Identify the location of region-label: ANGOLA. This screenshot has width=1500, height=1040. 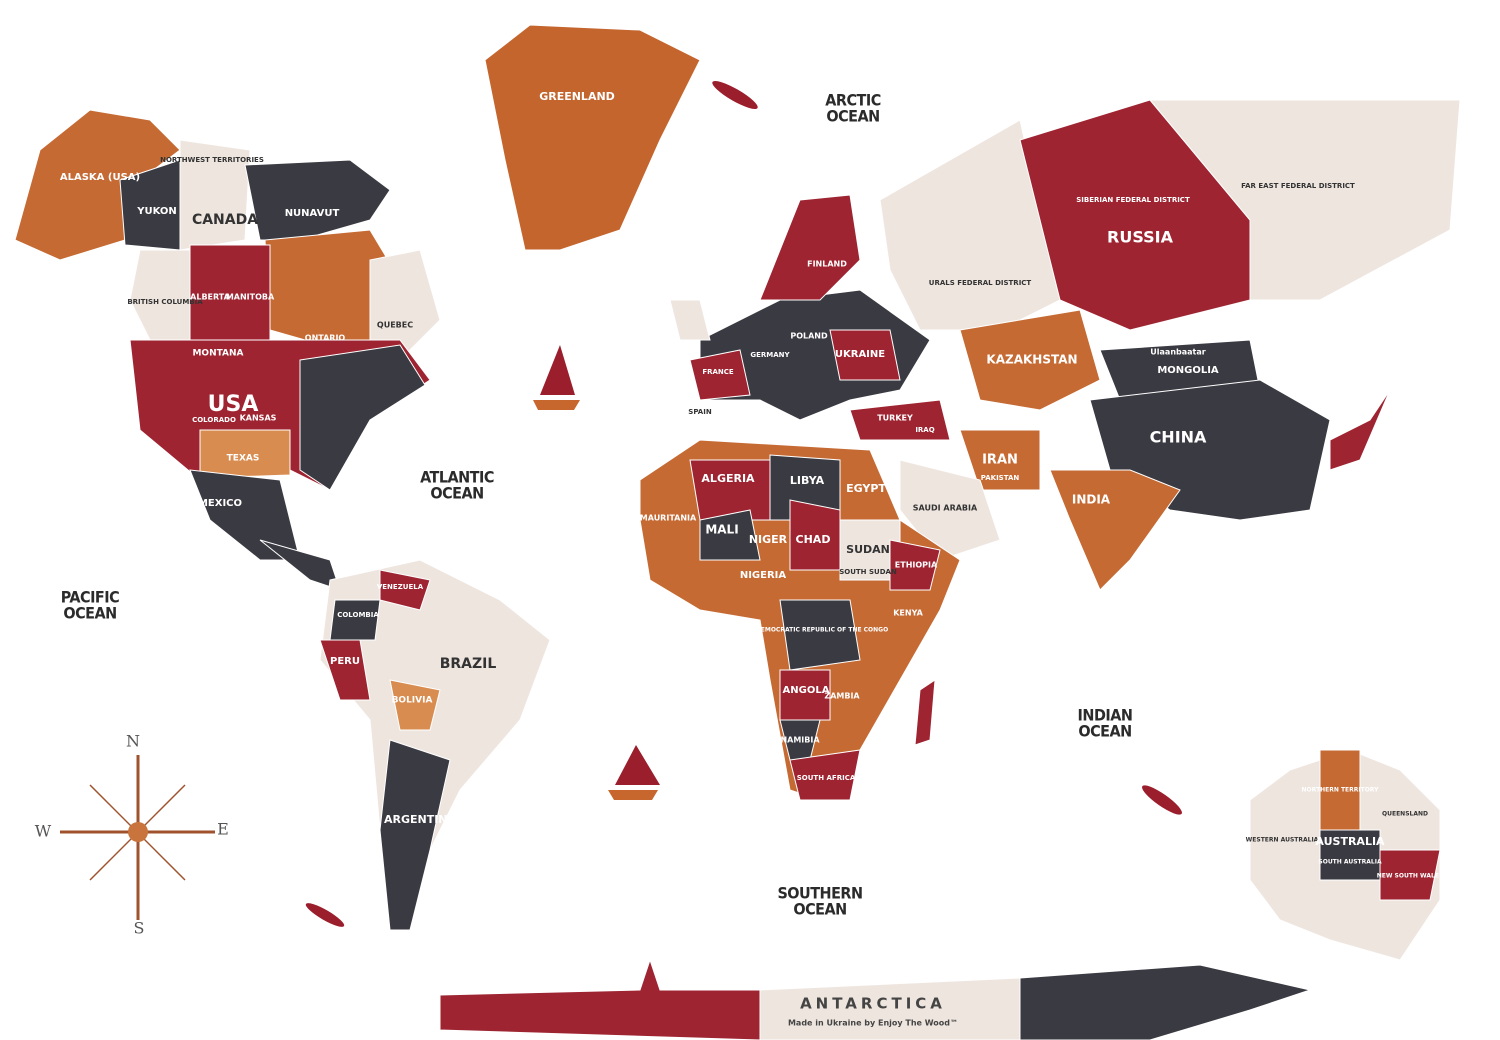
(806, 690).